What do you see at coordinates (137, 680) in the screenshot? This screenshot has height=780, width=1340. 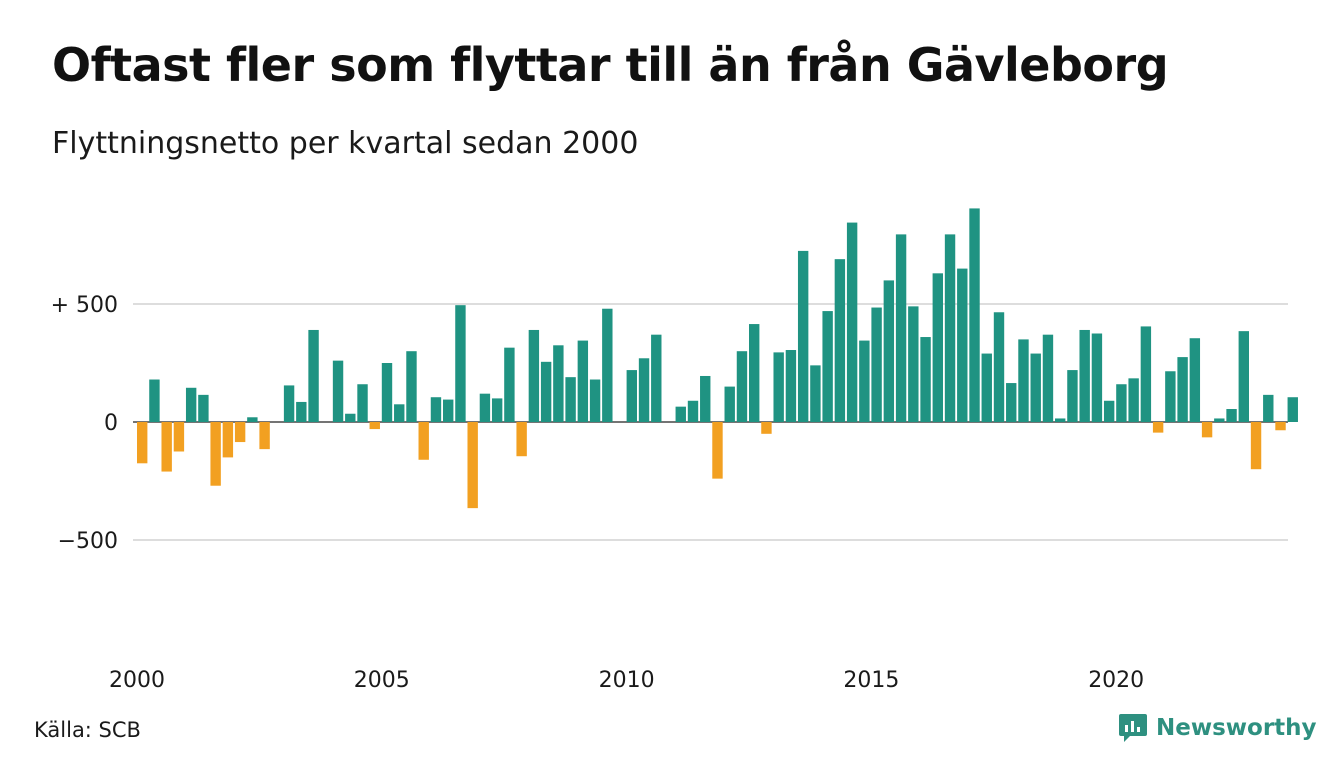 I see `x-tick-label: 2000` at bounding box center [137, 680].